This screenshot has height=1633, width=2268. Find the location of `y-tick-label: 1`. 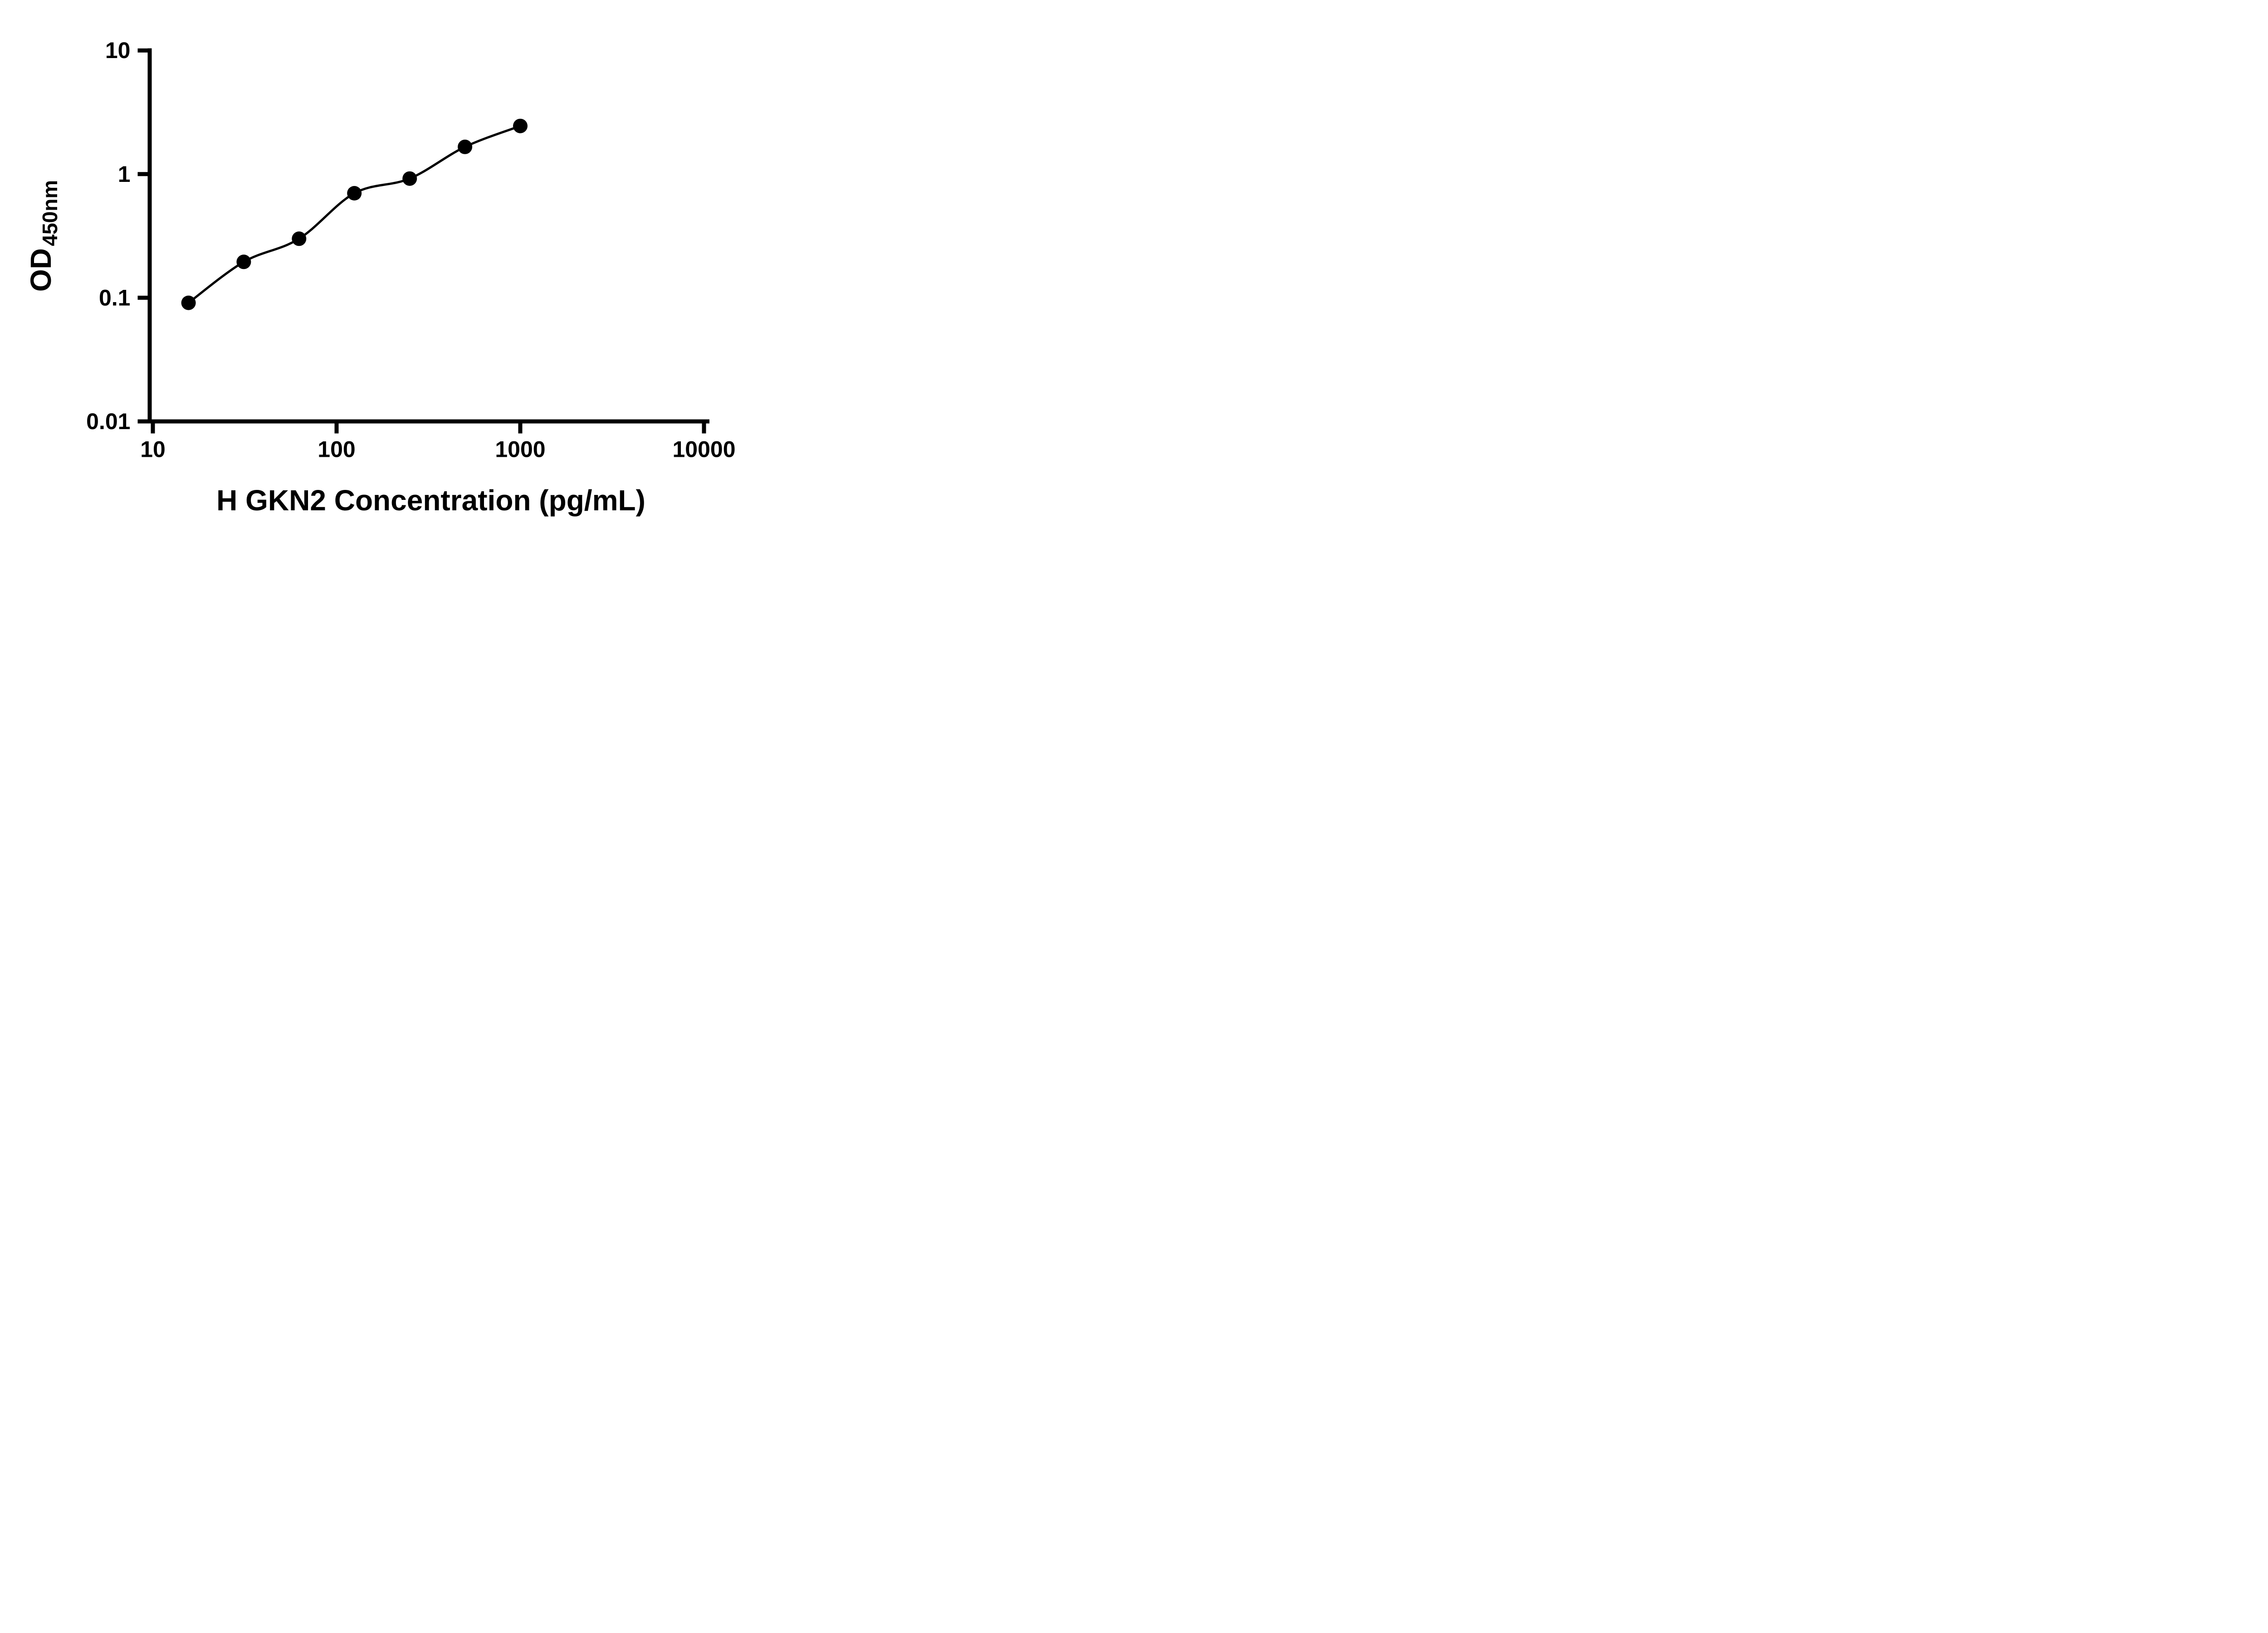

y-tick-label: 1 is located at coordinates (125, 174).